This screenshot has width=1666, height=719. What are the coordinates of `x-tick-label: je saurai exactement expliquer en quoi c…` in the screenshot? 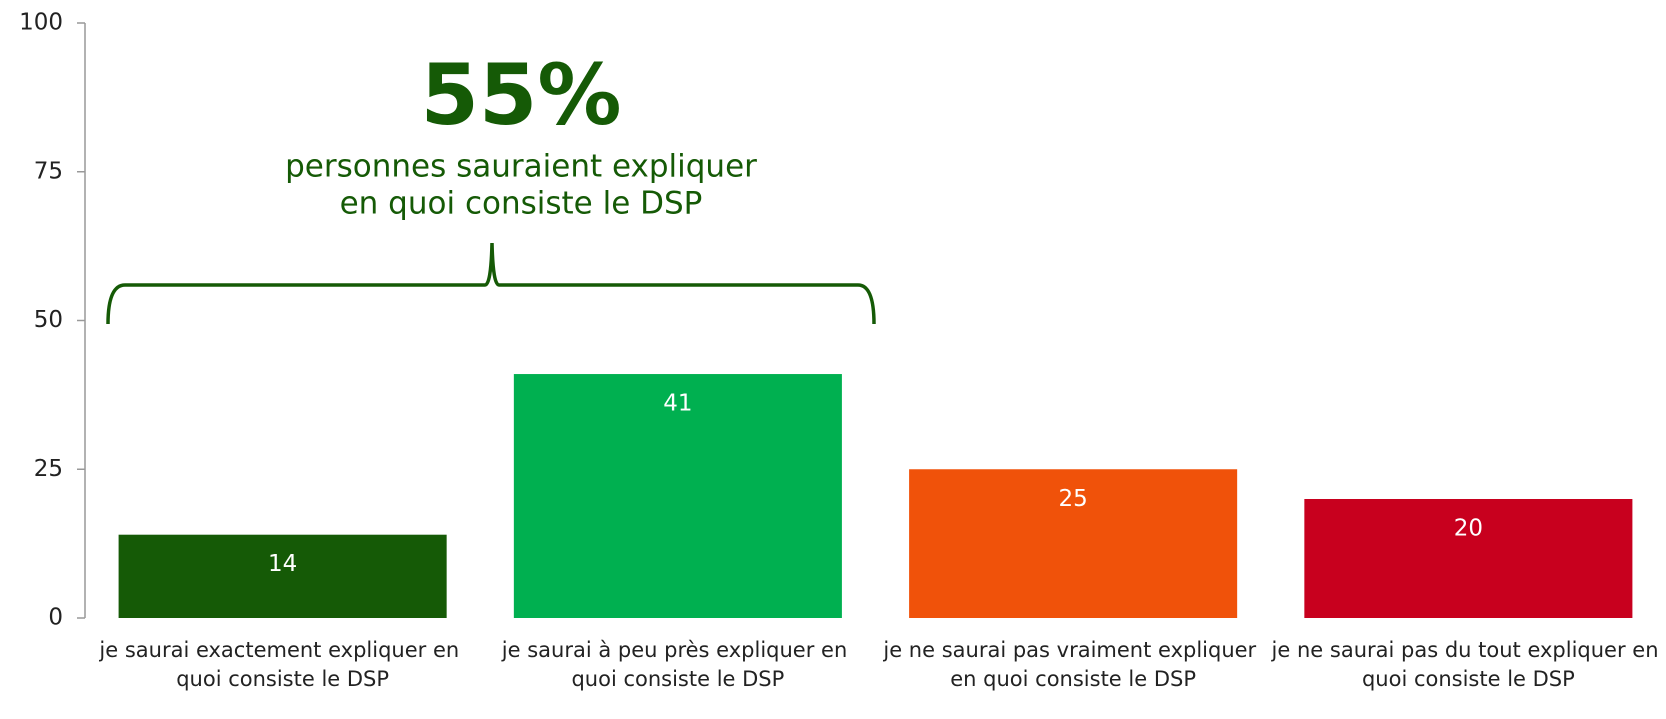 It's located at (281, 664).